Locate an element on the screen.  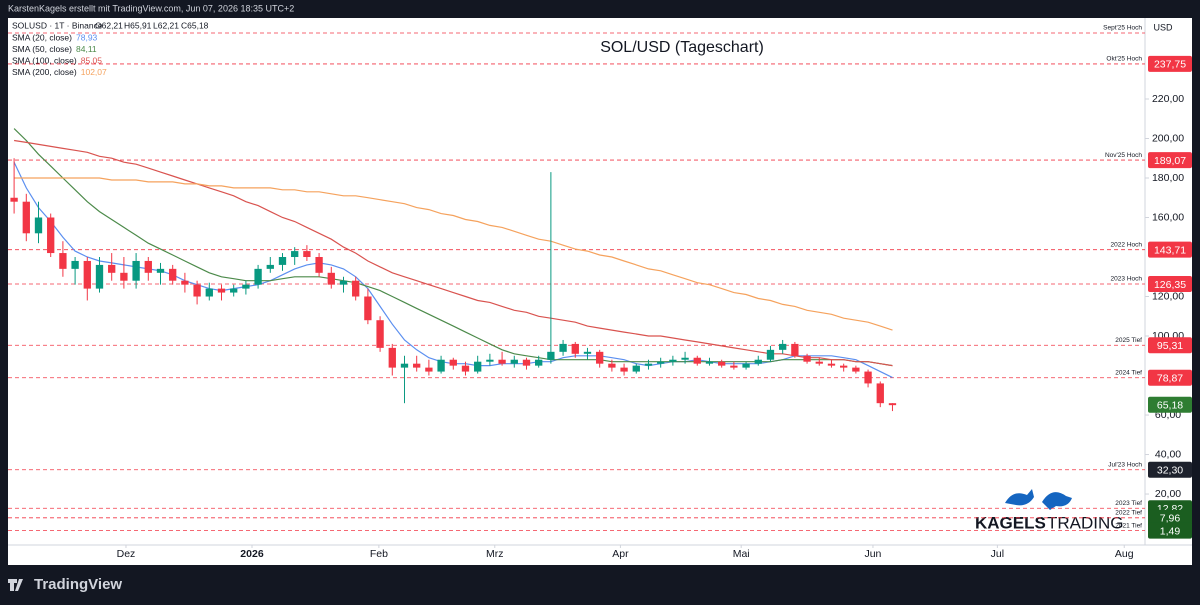
level-name: 2023 Hoch is located at coordinates (1127, 279).